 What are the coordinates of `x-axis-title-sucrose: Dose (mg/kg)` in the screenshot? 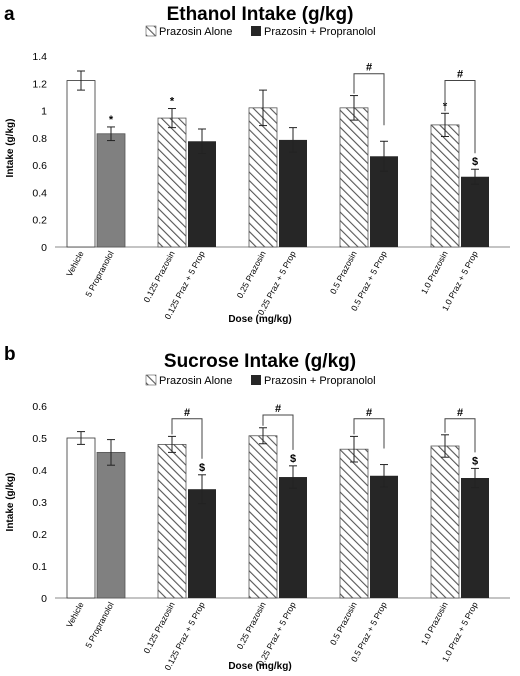 It's located at (259, 666).